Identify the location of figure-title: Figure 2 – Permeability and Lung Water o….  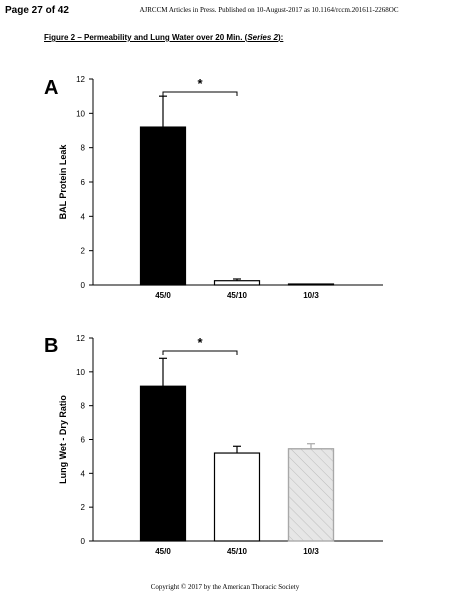
(163, 37).